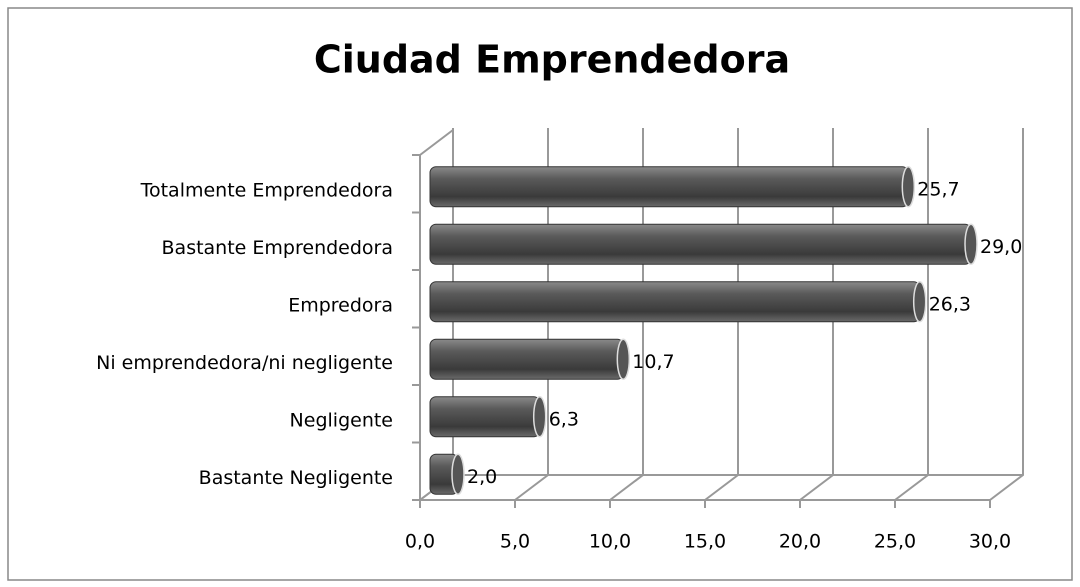 This screenshot has height=587, width=1080. What do you see at coordinates (895, 542) in the screenshot?
I see `x-tick-label: 25,0` at bounding box center [895, 542].